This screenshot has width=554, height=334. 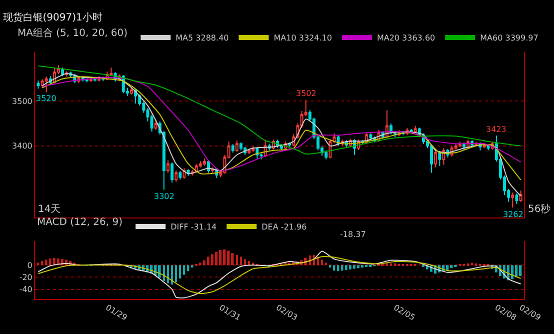 What do you see at coordinates (73, 33) in the screenshot?
I see `legend-title: MA组合 (5, 10, 20, 60)` at bounding box center [73, 33].